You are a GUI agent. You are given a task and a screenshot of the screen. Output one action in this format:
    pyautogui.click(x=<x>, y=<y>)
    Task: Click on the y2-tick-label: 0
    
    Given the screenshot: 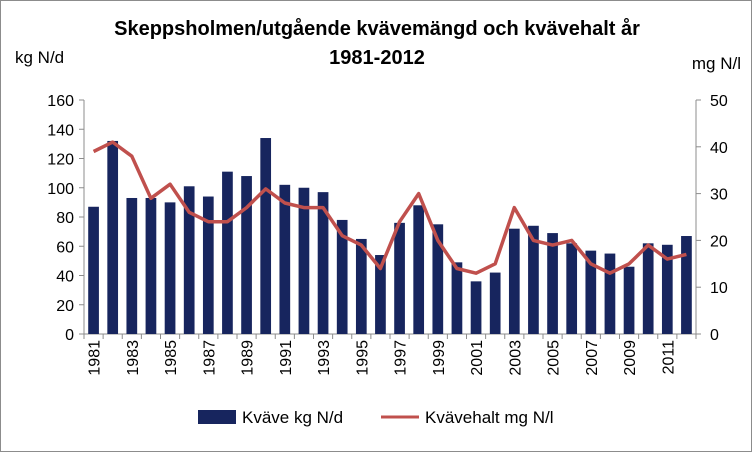 What is the action you would take?
    pyautogui.click(x=714, y=335)
    